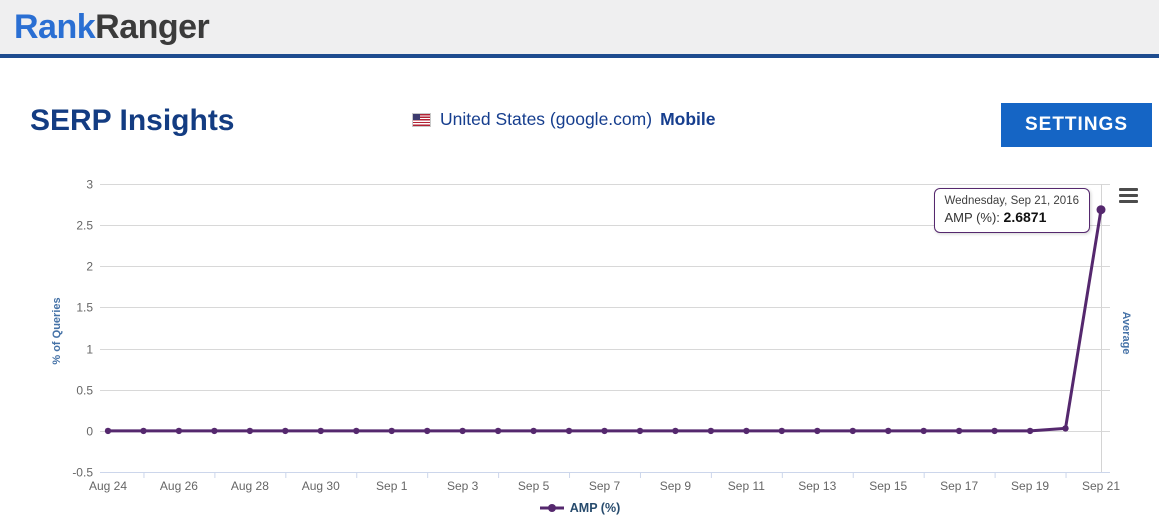 The image size is (1159, 523). What do you see at coordinates (1128, 195) in the screenshot?
I see `chart-menu-icon` at bounding box center [1128, 195].